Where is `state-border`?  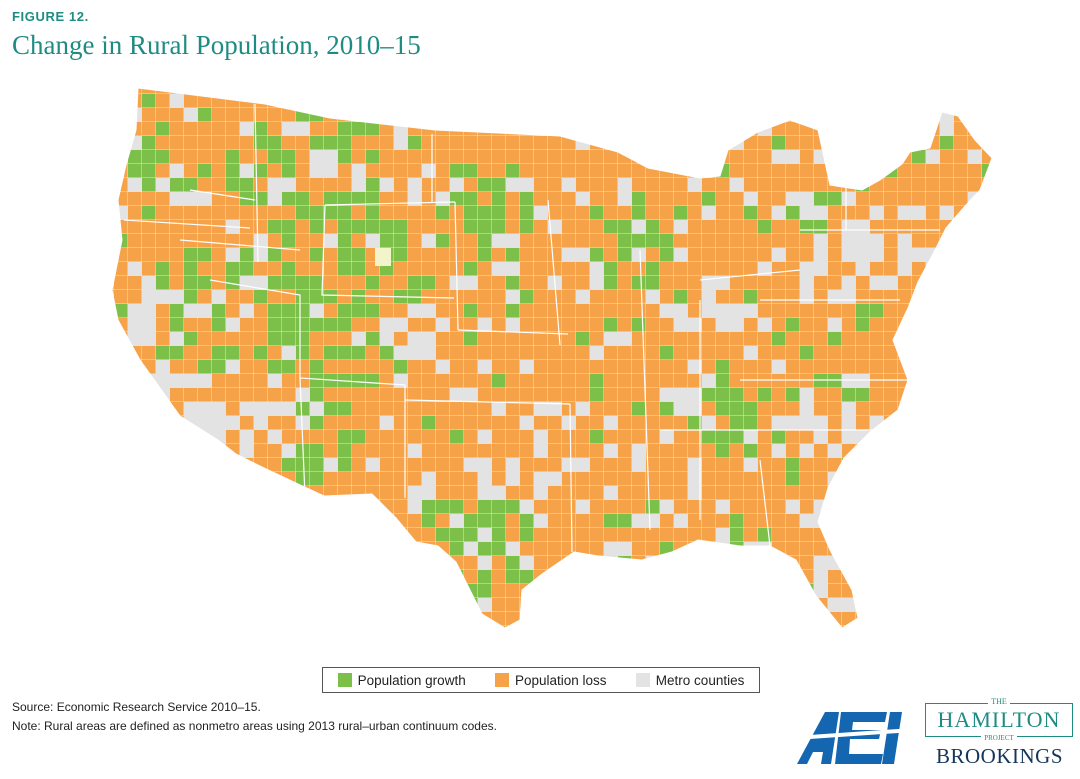 state-border is located at coordinates (571, 478).